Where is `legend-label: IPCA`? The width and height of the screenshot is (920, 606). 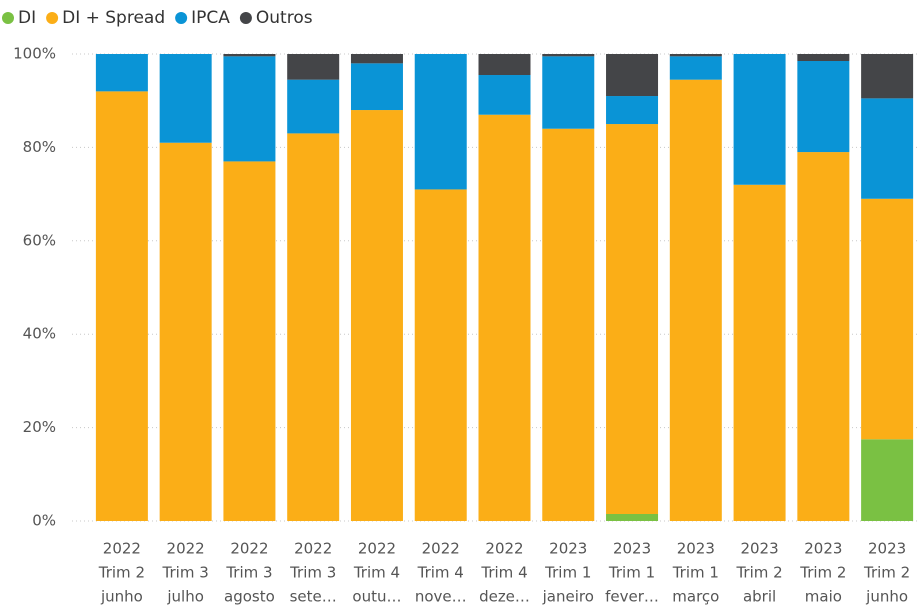
legend-label: IPCA is located at coordinates (210, 18).